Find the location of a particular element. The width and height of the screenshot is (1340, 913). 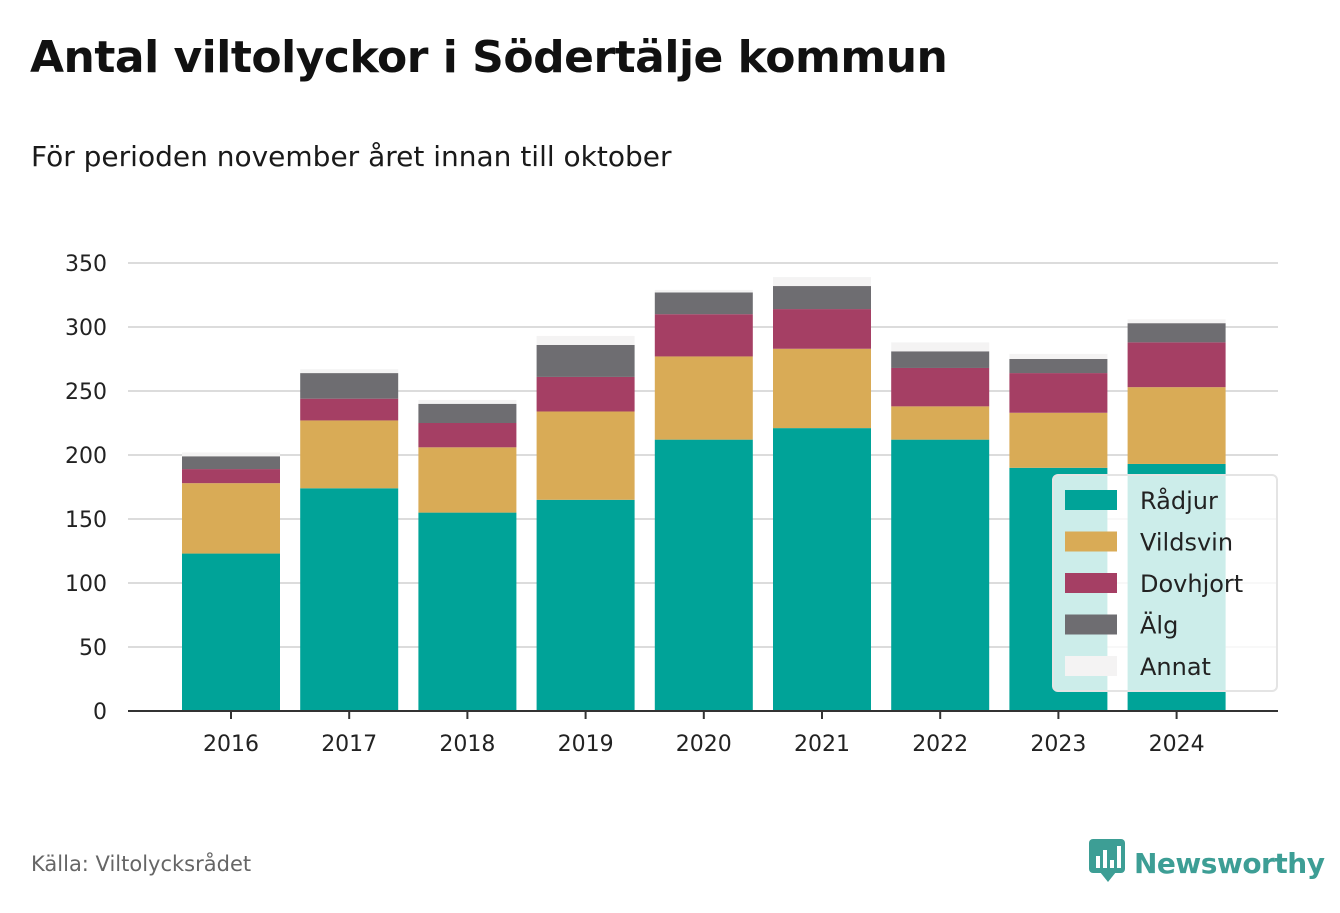

y-tick-label: 300 is located at coordinates (86, 328).